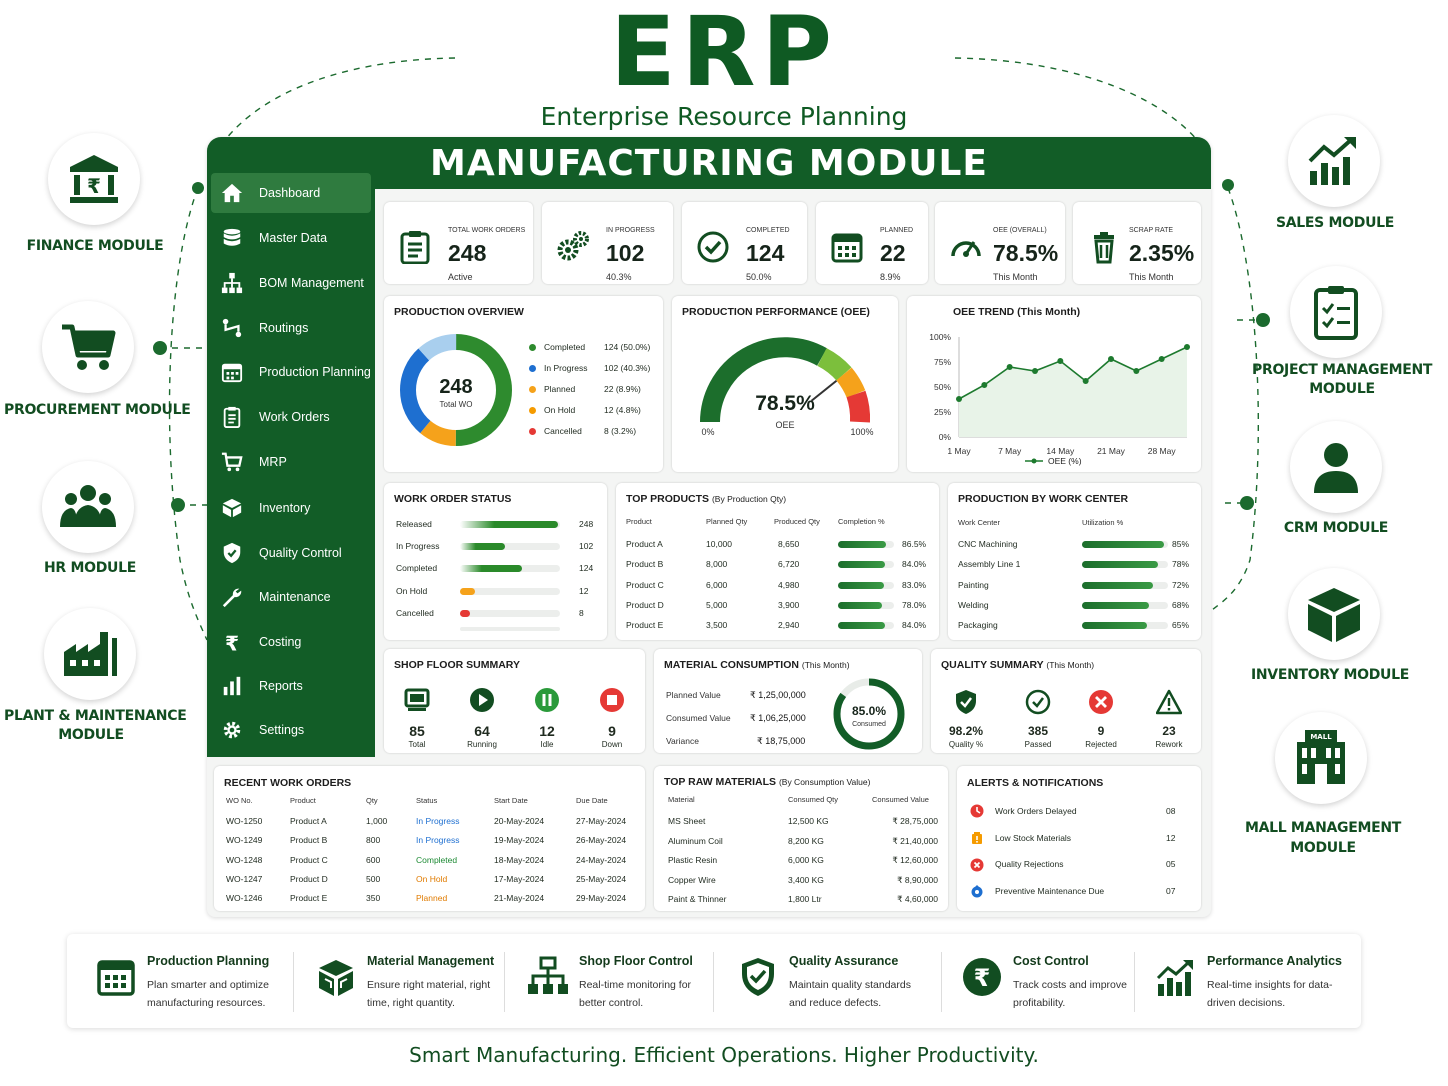 This screenshot has width=1448, height=1086. What do you see at coordinates (244, 878) in the screenshot?
I see `table-cell-wo: WO-1247` at bounding box center [244, 878].